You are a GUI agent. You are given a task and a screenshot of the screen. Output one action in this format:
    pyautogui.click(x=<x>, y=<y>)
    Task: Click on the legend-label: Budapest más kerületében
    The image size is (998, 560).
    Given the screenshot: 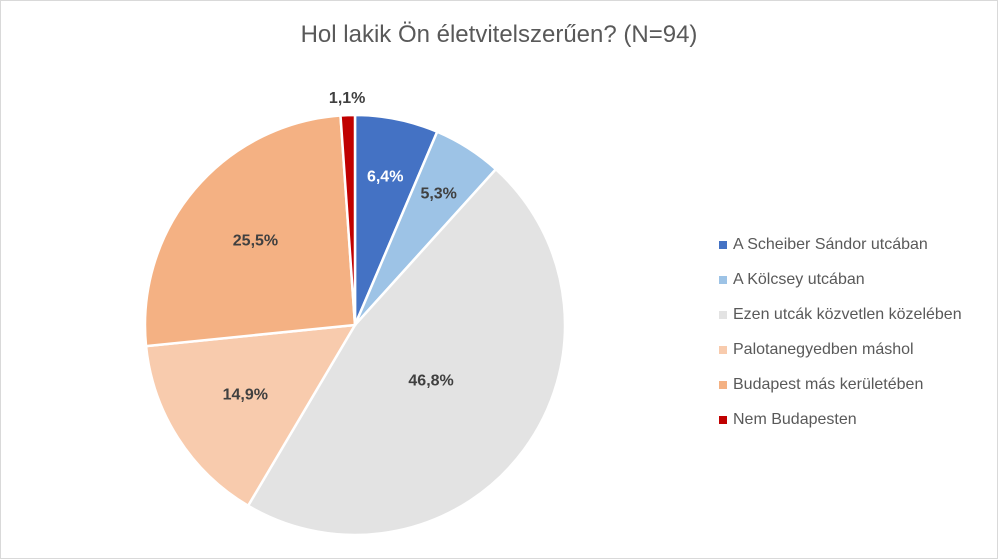 What is the action you would take?
    pyautogui.click(x=828, y=384)
    